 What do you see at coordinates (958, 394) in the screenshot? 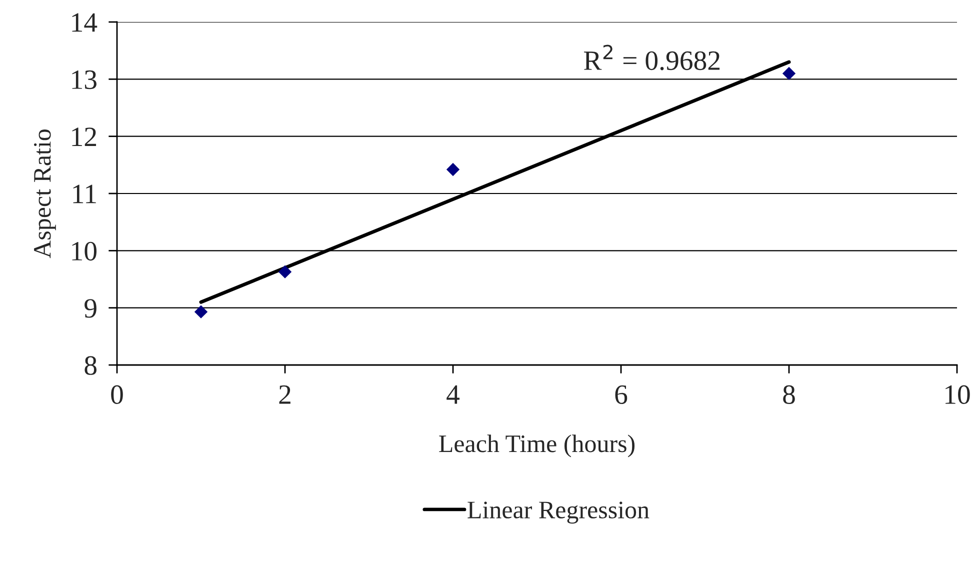
I see `x-tick-label: 10` at bounding box center [958, 394].